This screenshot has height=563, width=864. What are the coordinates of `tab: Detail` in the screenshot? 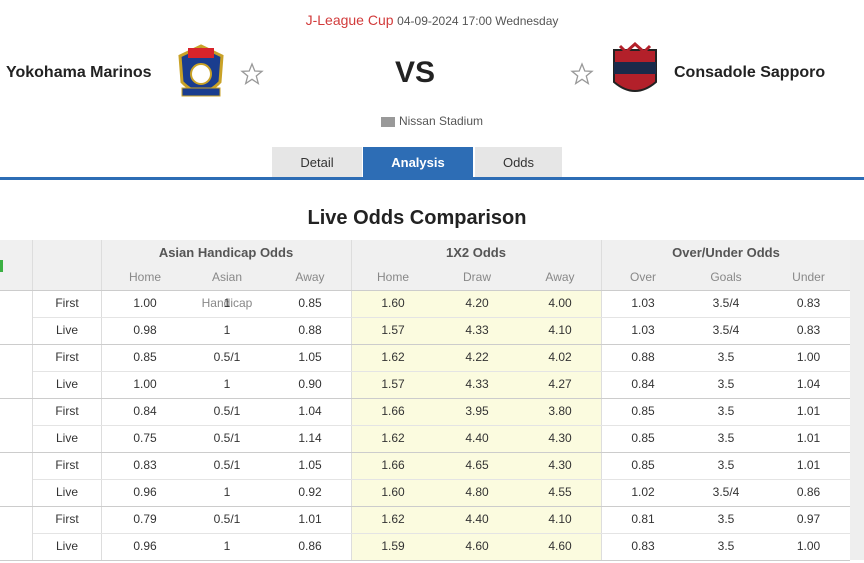 It's located at (317, 162).